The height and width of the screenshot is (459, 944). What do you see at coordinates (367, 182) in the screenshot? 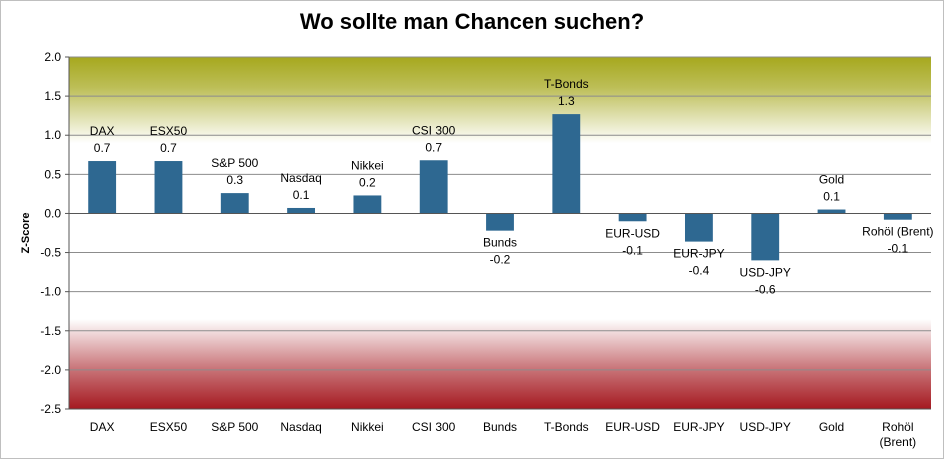
I see `data-label-value: 0.2` at bounding box center [367, 182].